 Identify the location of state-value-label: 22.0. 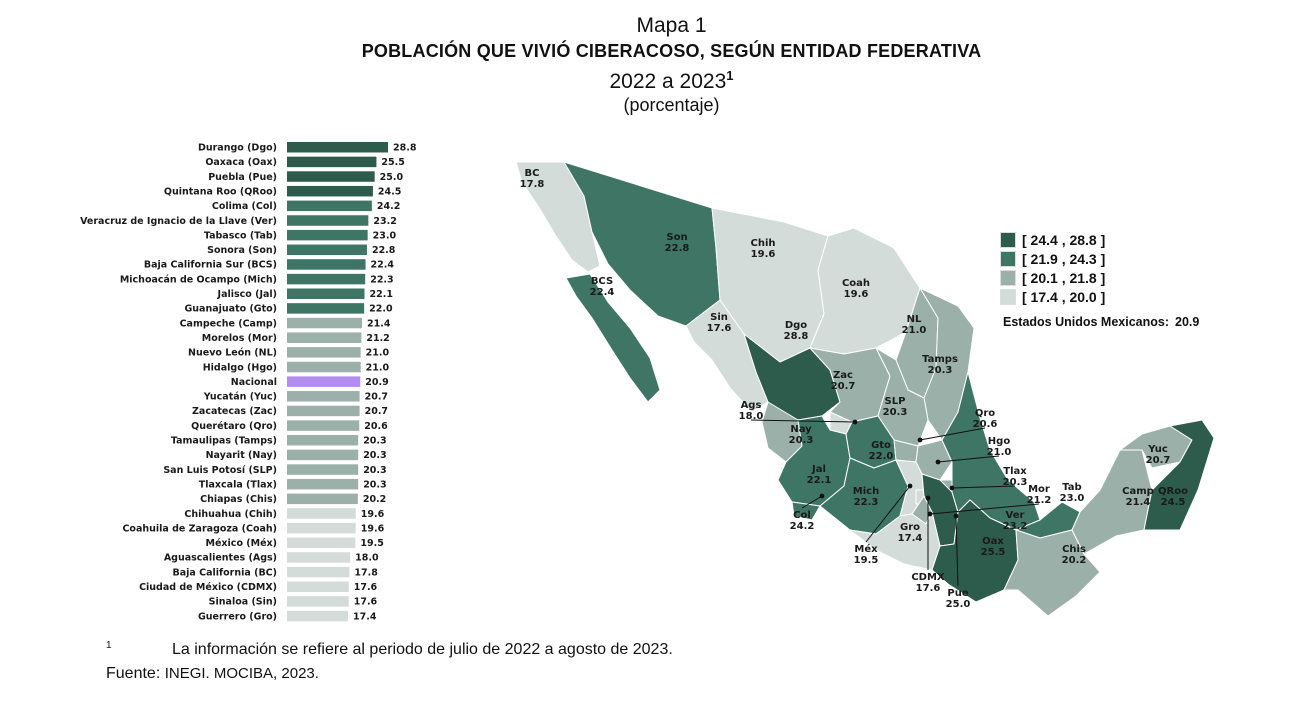
(881, 456).